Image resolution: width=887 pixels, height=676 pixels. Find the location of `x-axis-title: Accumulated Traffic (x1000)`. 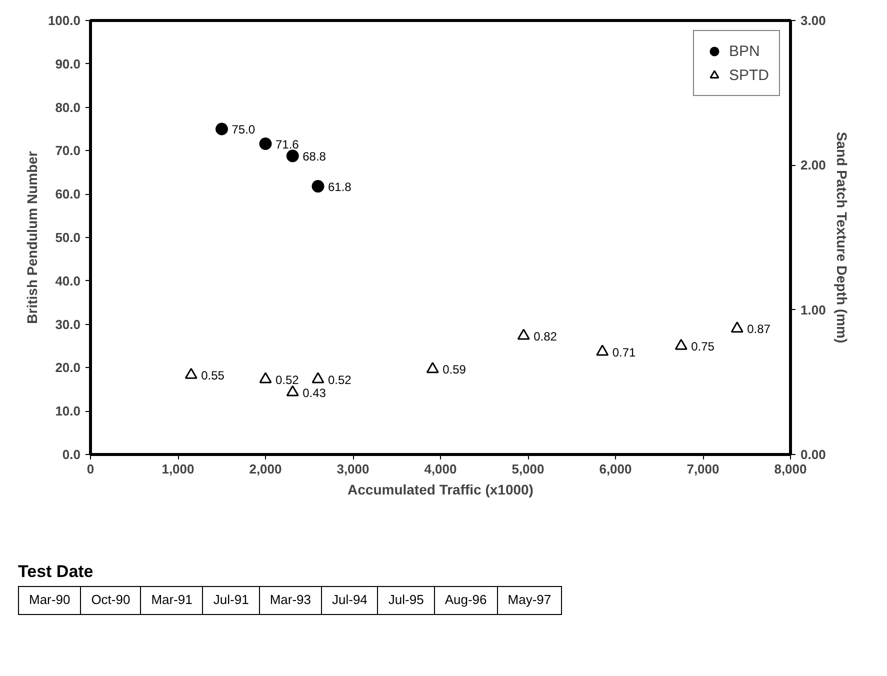

x-axis-title: Accumulated Traffic (x1000) is located at coordinates (441, 490).